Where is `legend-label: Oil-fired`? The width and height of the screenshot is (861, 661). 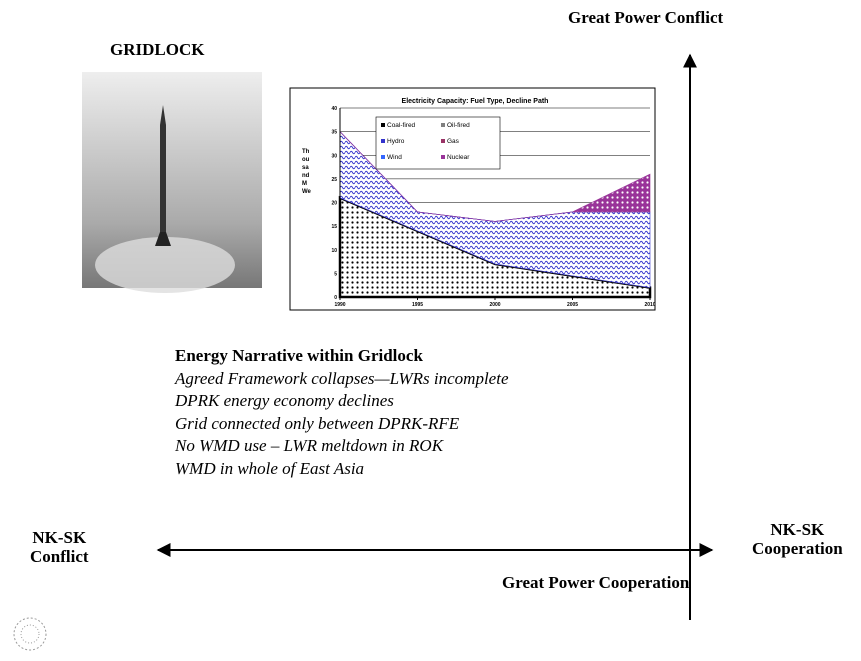 legend-label: Oil-fired is located at coordinates (458, 125).